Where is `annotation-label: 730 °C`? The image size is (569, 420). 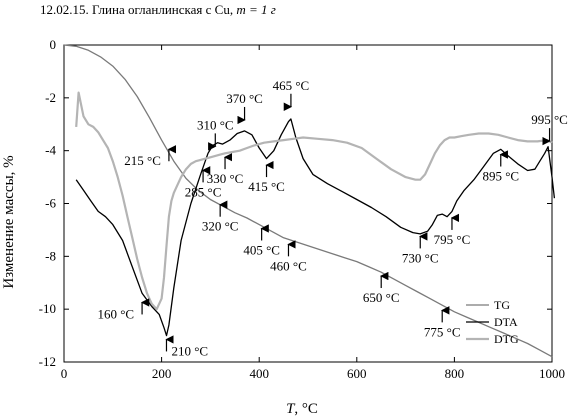
annotation-label: 730 °C is located at coordinates (420, 257).